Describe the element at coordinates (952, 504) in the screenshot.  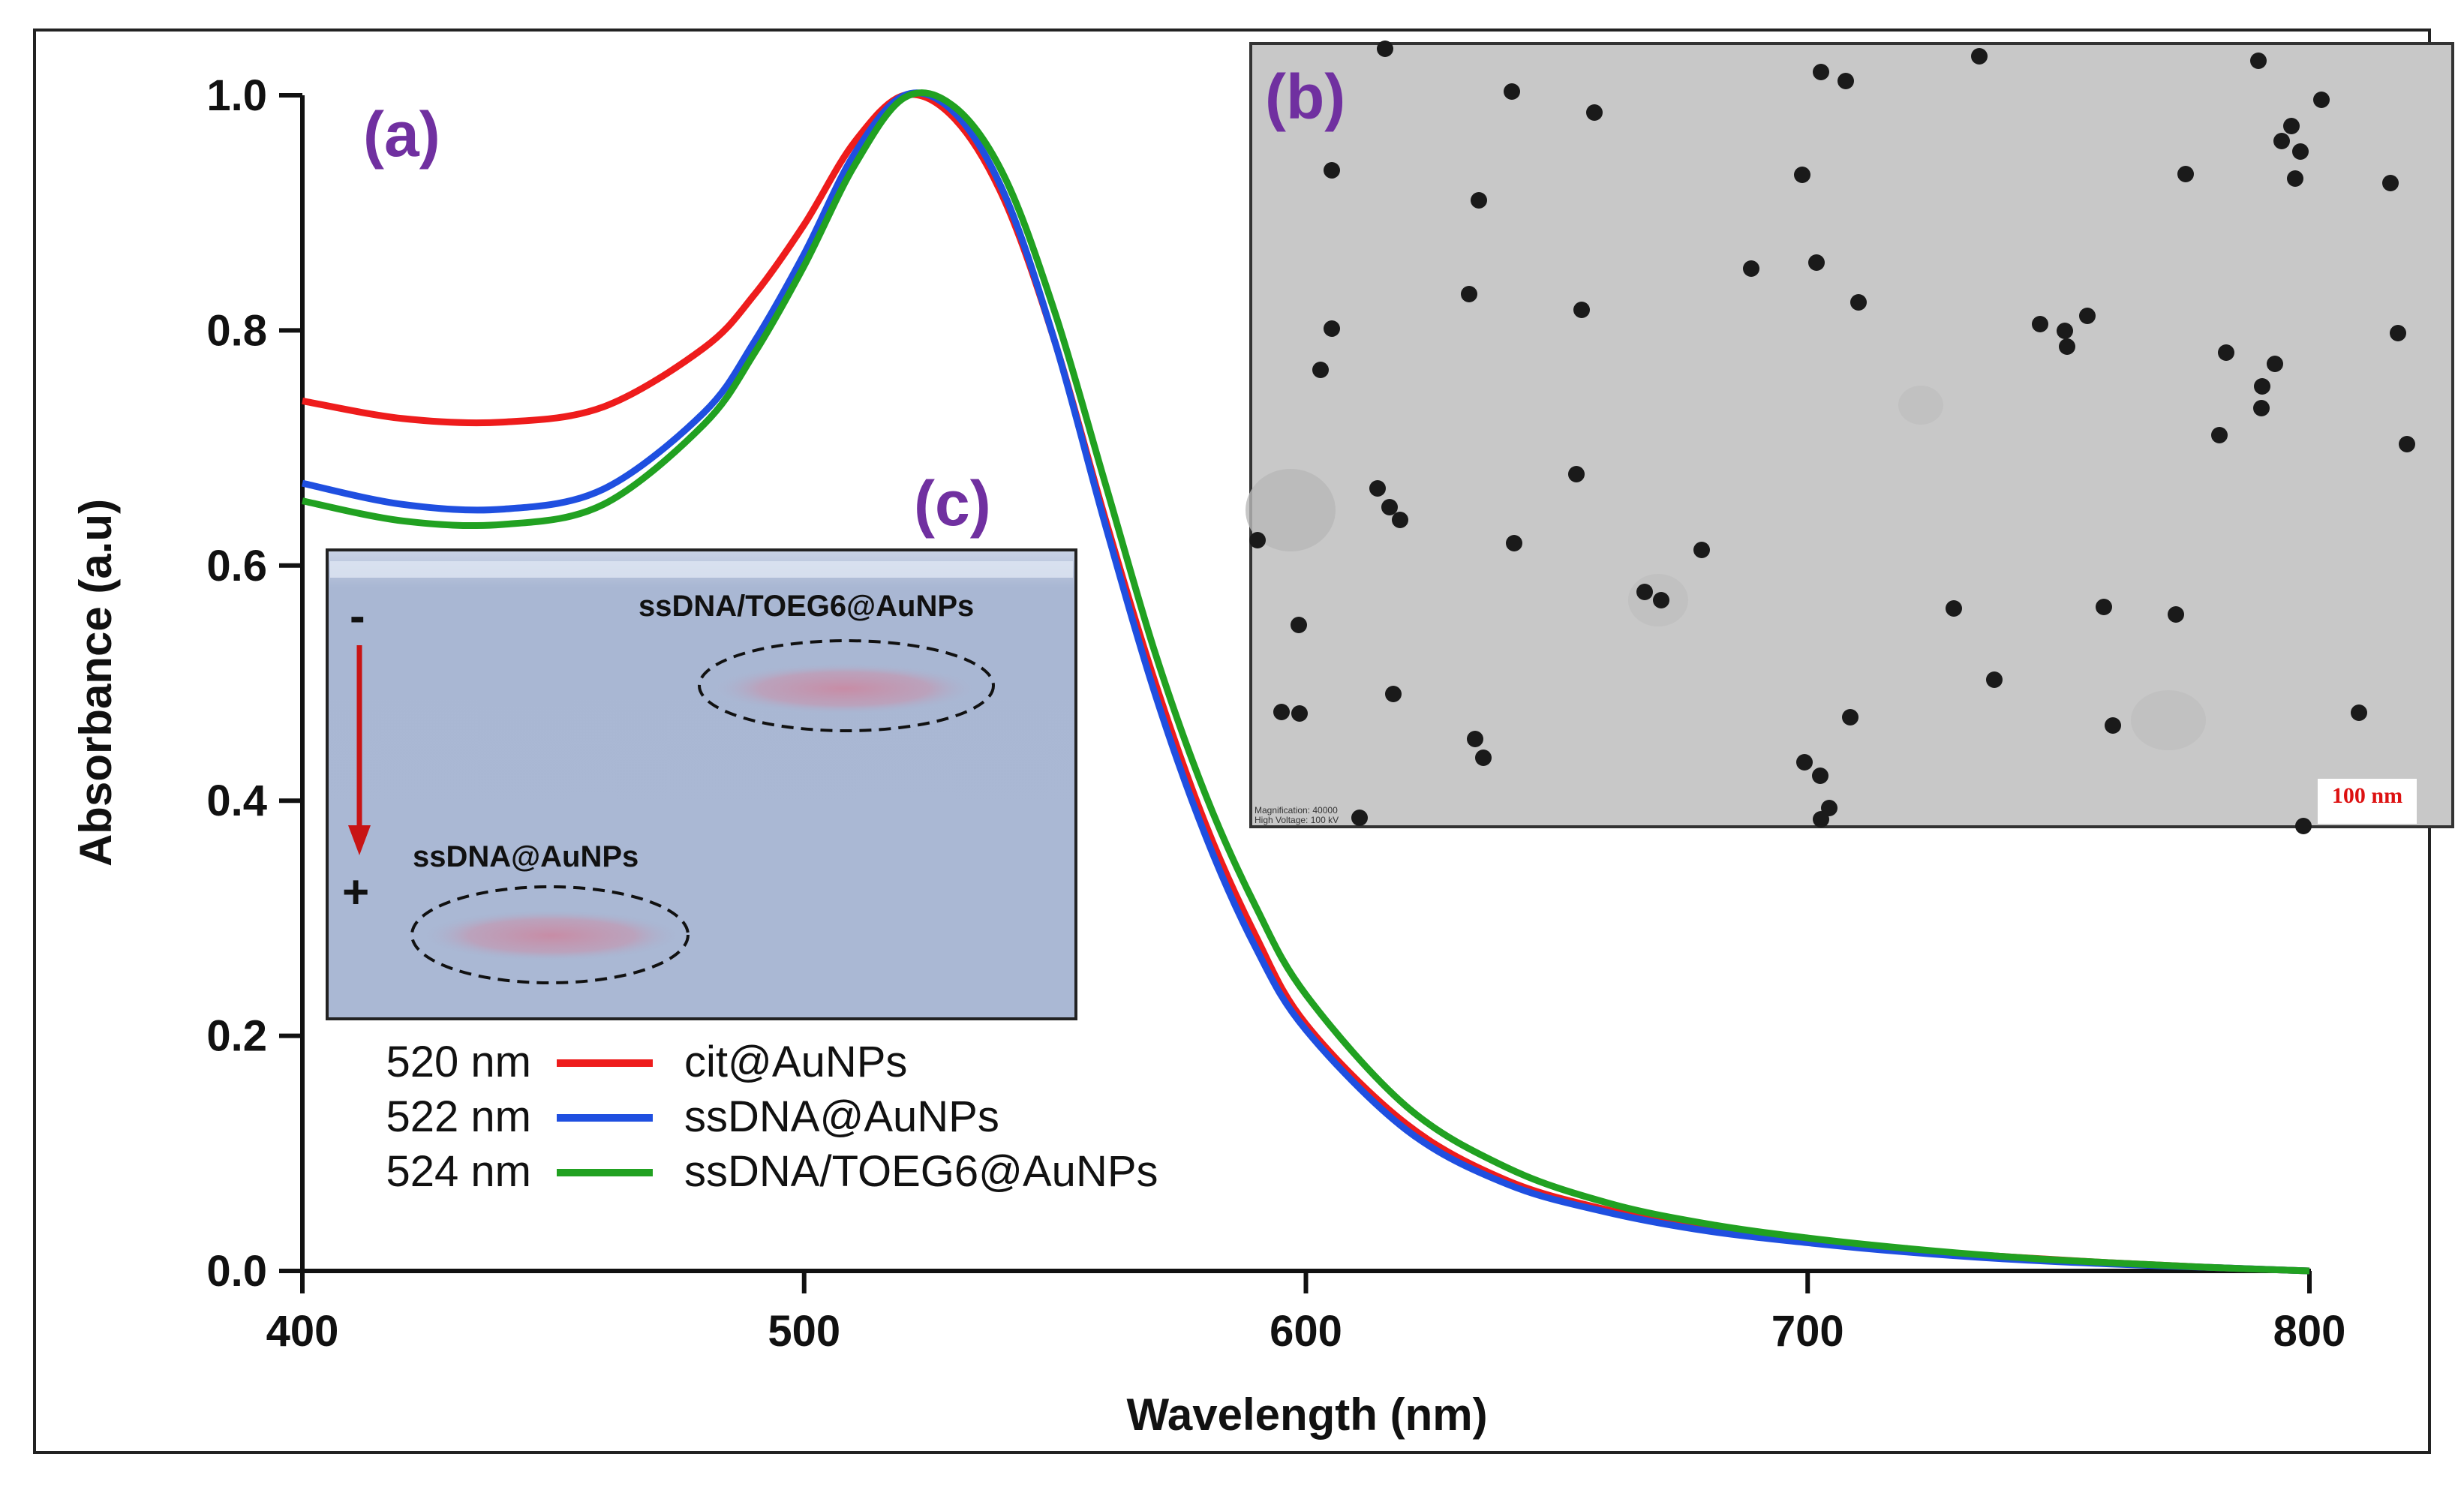
I see `panel-label-c: (c)` at that location.